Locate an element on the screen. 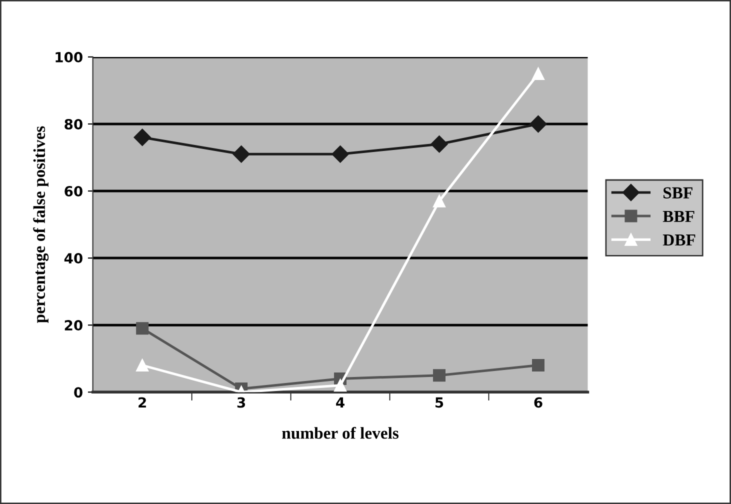 The width and height of the screenshot is (731, 504). x-tick-label: 2 is located at coordinates (142, 402).